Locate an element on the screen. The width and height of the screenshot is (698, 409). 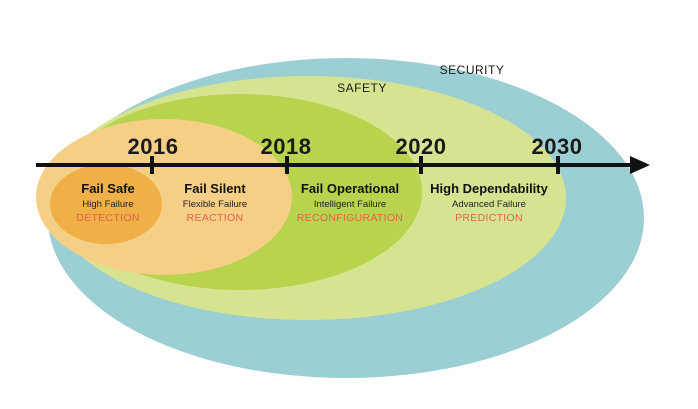
stage-mode: DETECTION is located at coordinates (107, 218).